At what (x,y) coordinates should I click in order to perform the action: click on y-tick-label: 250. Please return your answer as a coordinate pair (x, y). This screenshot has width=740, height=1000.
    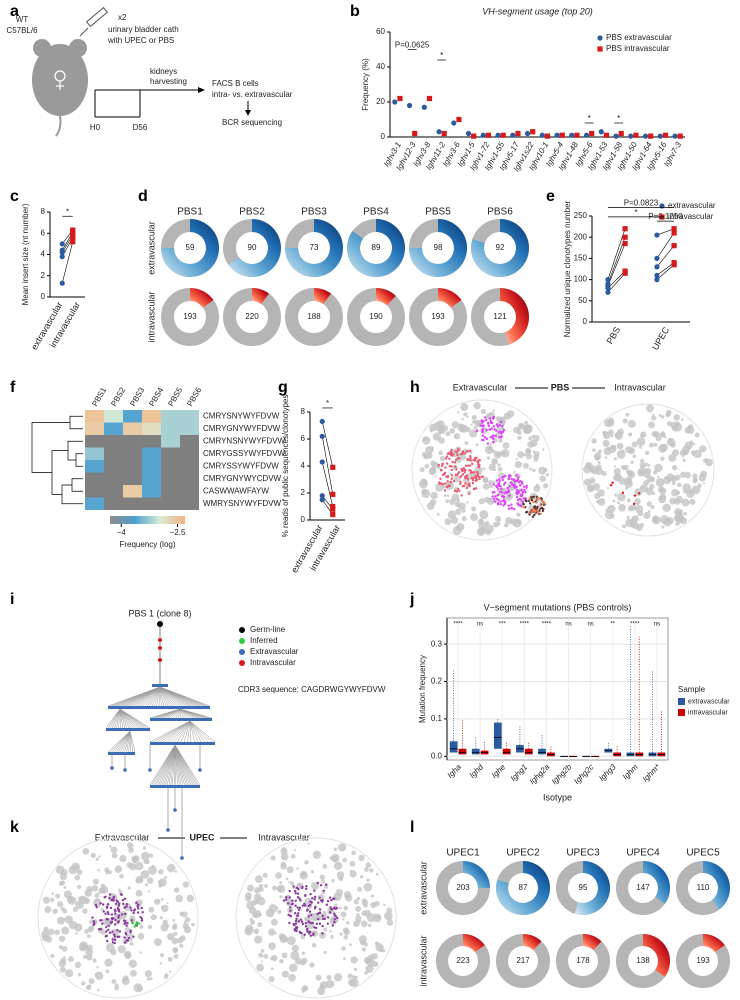
    Looking at the image, I should click on (581, 215).